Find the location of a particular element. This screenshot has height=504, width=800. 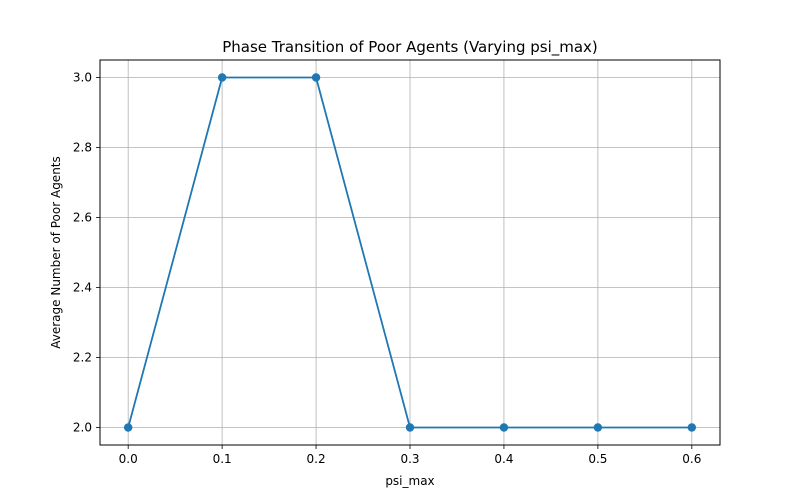

y-tick-label: 2.4 is located at coordinates (82, 288).